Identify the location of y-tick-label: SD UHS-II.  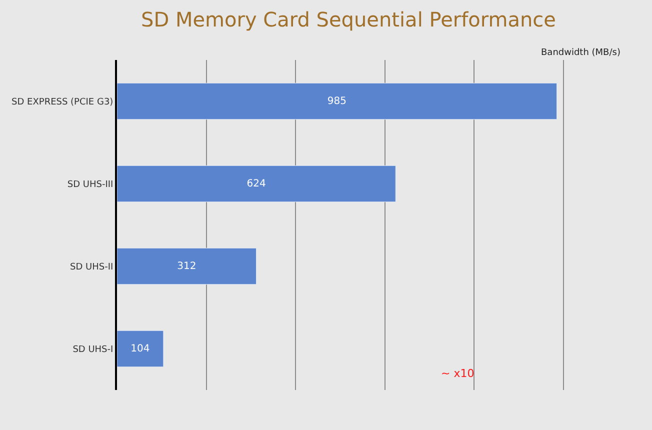
(92, 267).